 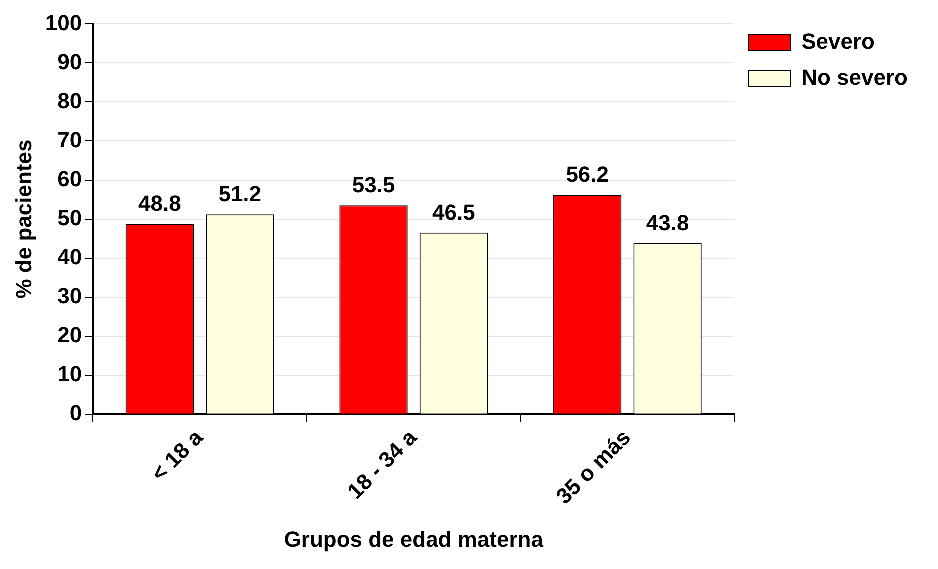 What do you see at coordinates (70, 335) in the screenshot?
I see `y-tick-label: 20` at bounding box center [70, 335].